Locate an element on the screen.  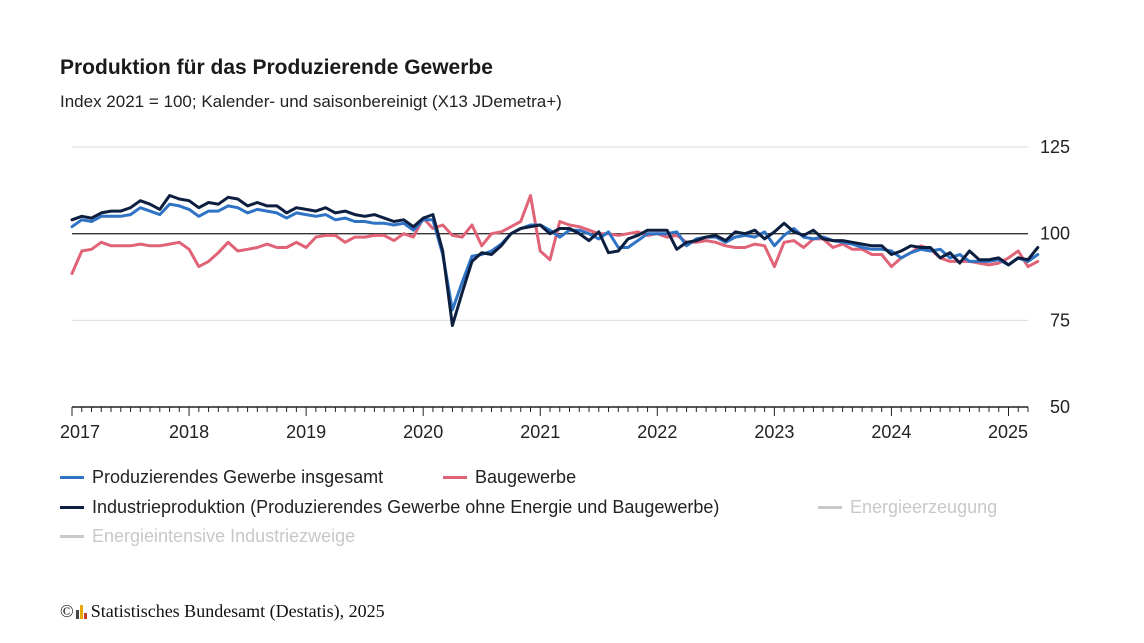
x-tick-label: 2017 is located at coordinates (80, 432).